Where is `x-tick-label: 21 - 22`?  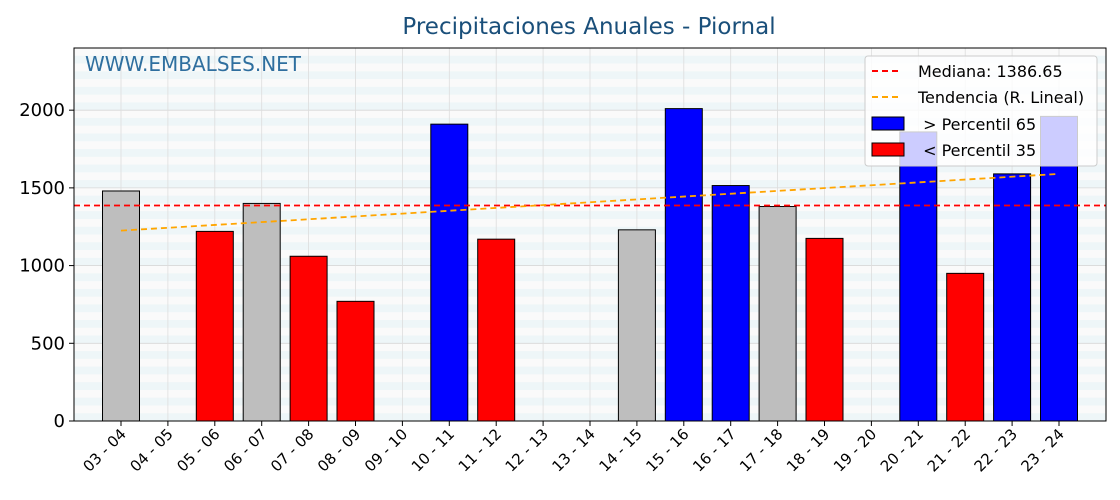
x-tick-label: 21 - 22 is located at coordinates (949, 450).